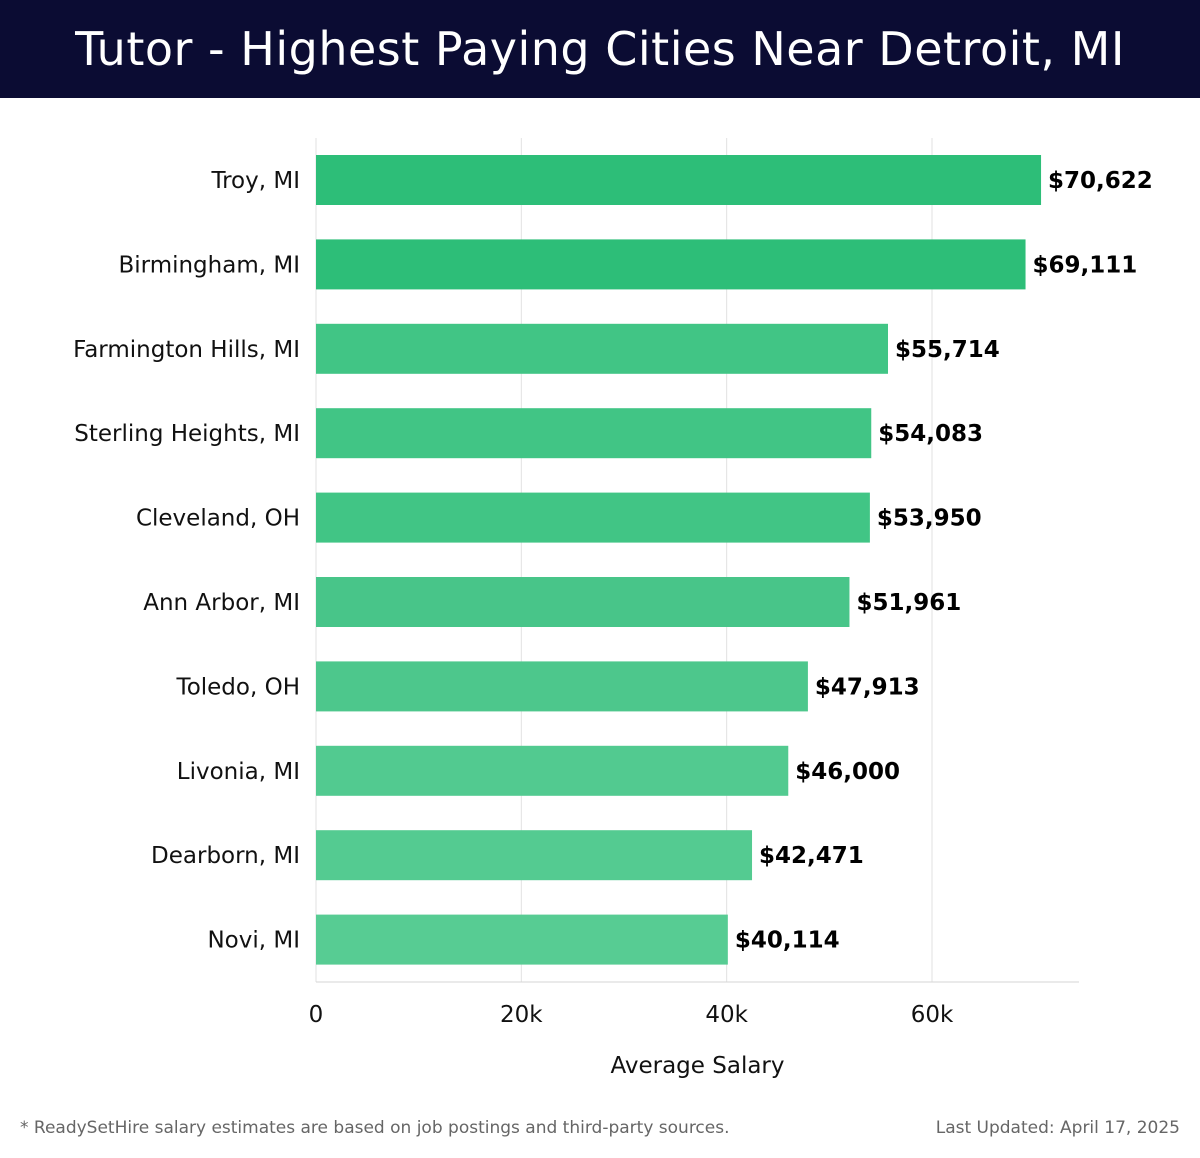  I want to click on value-label: $70,622, so click(1100, 181).